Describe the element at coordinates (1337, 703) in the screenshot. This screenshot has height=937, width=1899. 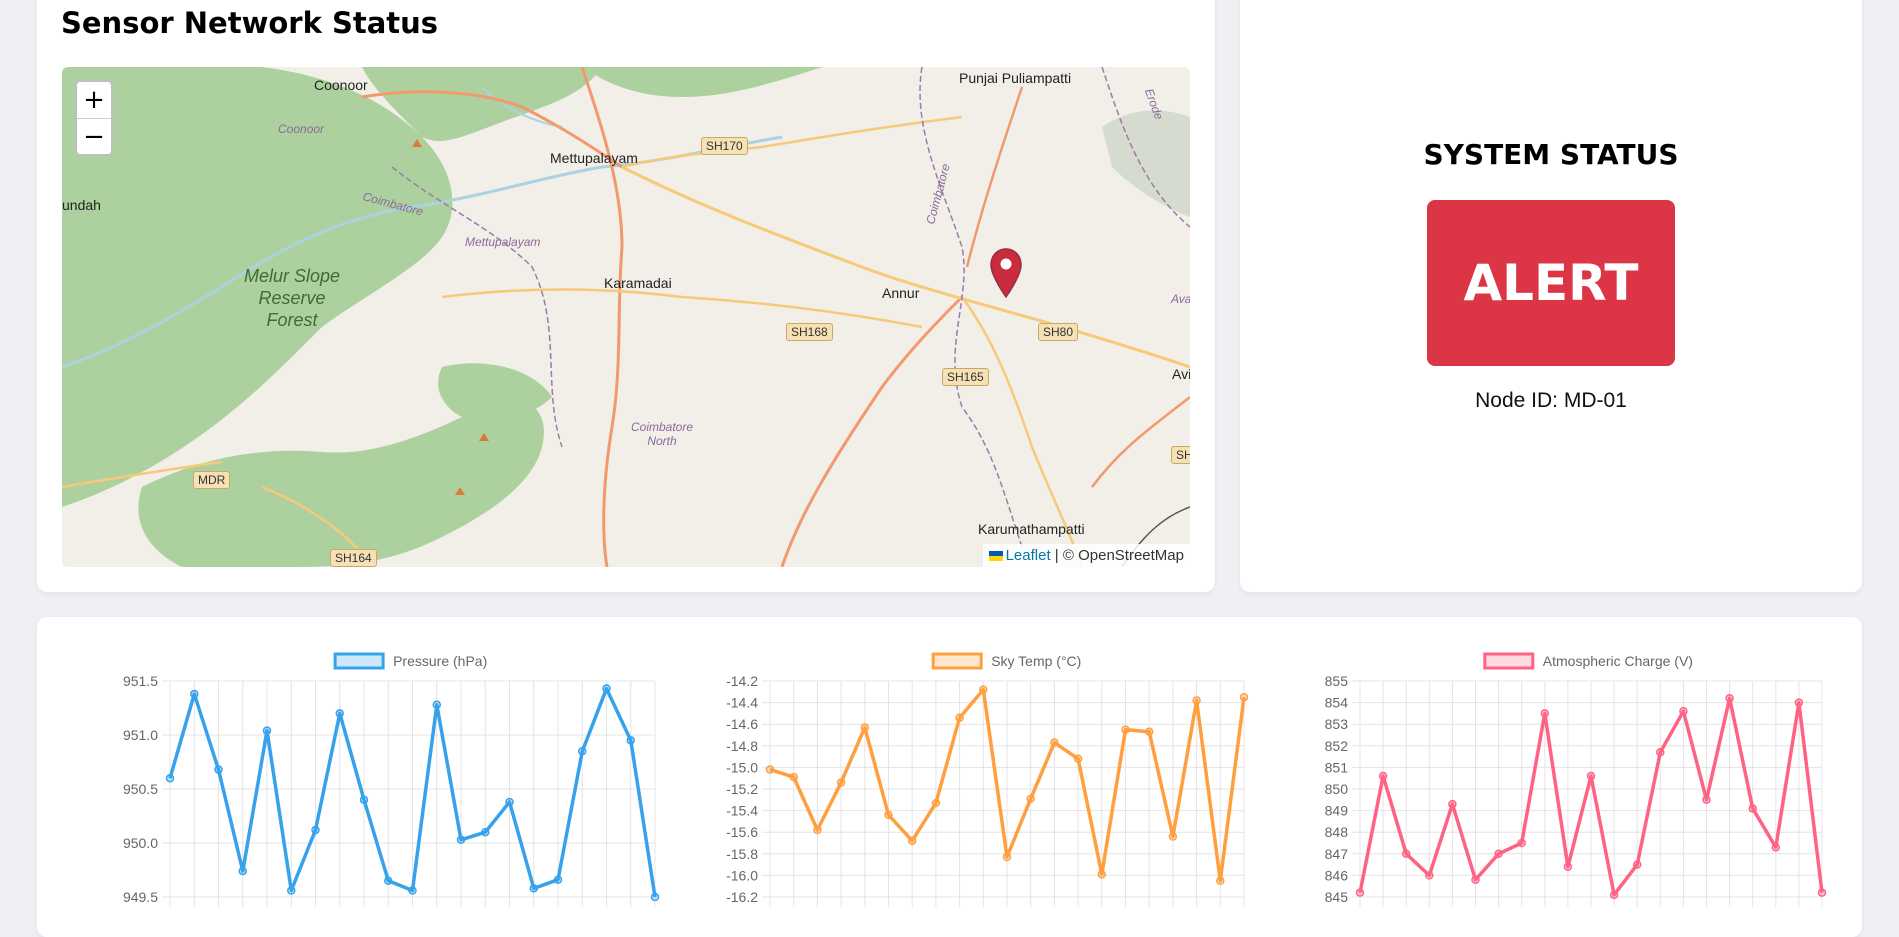
I see `atmospheric-charge-y-tick-label: 854` at that location.